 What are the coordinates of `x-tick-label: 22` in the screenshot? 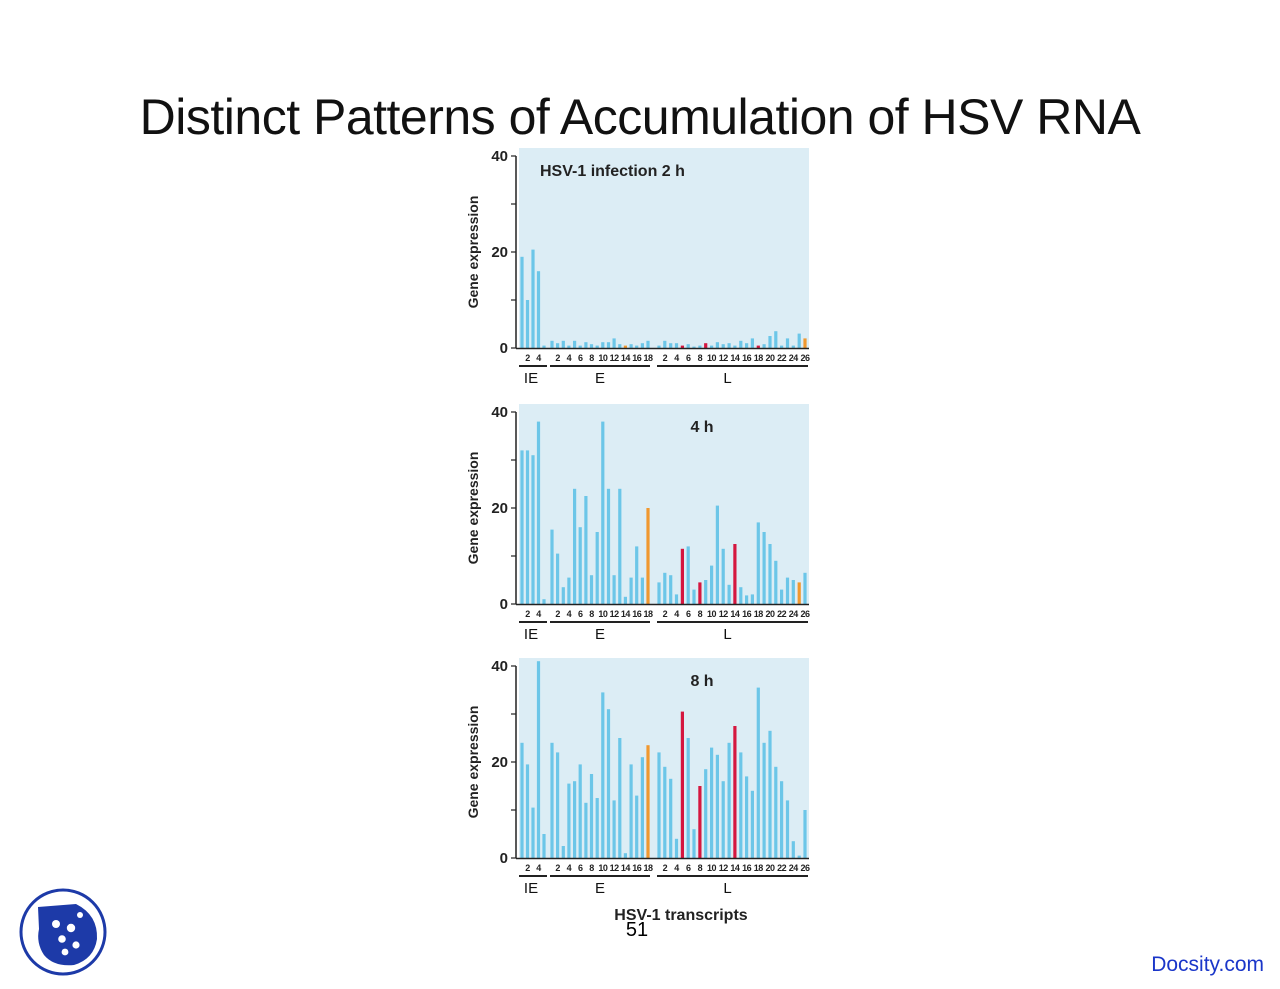 It's located at (782, 614).